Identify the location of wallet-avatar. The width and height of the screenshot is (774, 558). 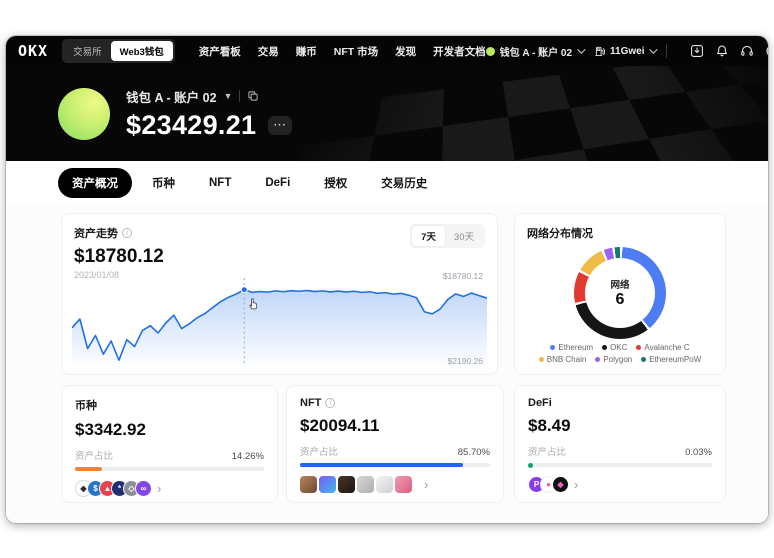
(84, 113).